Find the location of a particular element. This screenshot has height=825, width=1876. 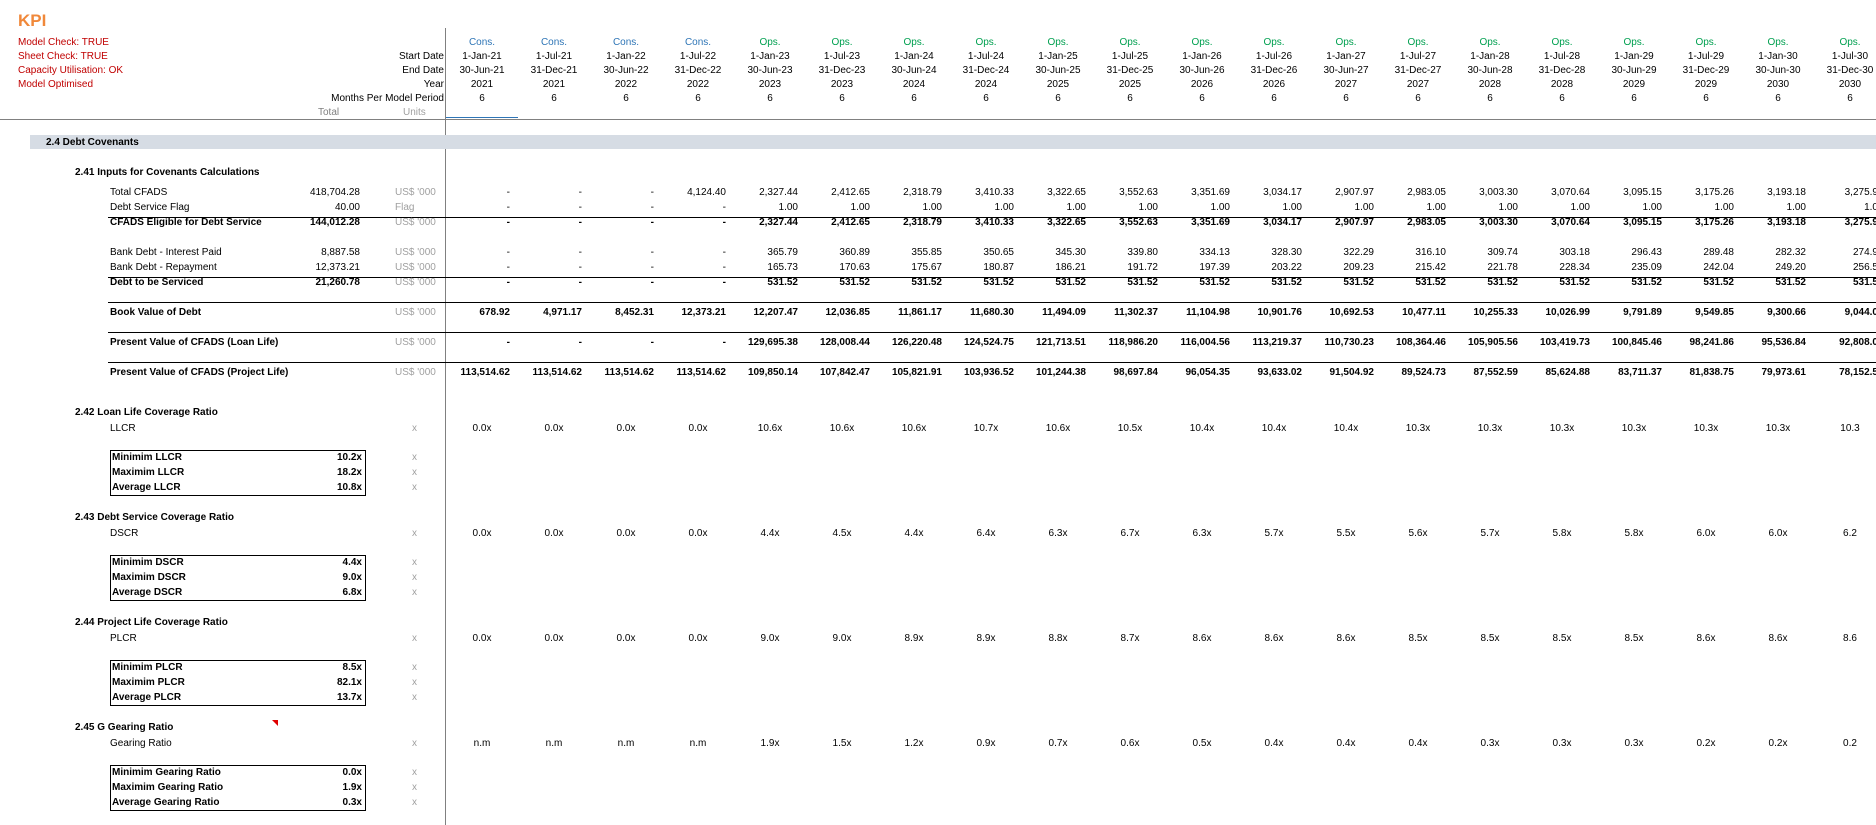

row-total: 40.00 is located at coordinates (347, 207).